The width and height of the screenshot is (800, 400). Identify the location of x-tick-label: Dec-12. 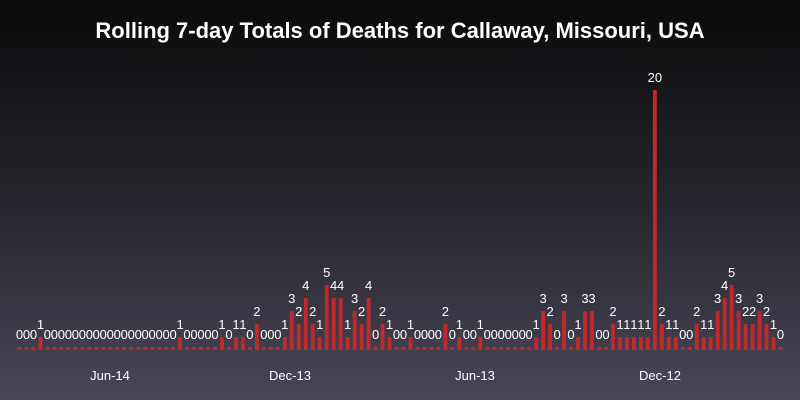
(660, 375).